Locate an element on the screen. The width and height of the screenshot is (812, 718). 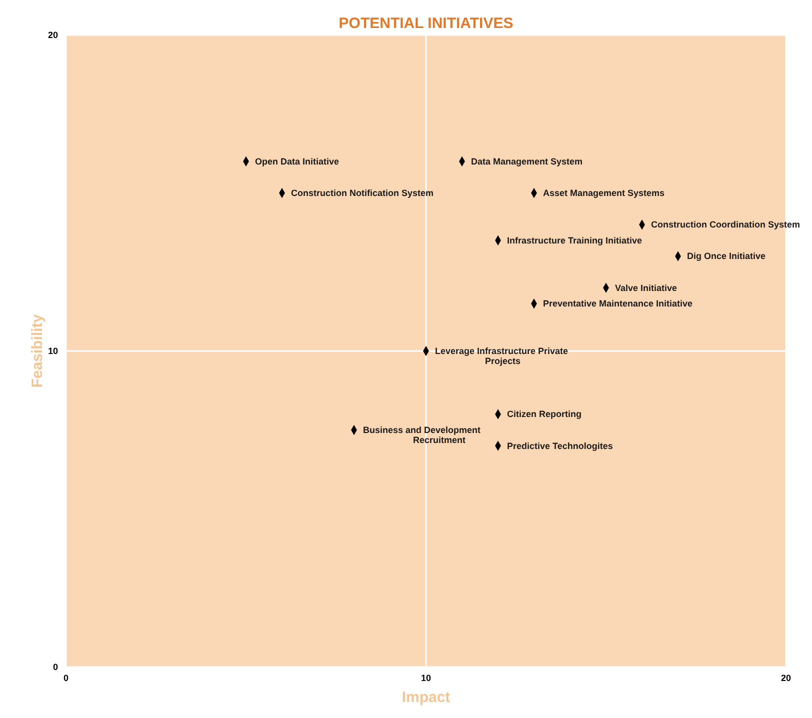
annotation: Data Management System is located at coordinates (527, 161).